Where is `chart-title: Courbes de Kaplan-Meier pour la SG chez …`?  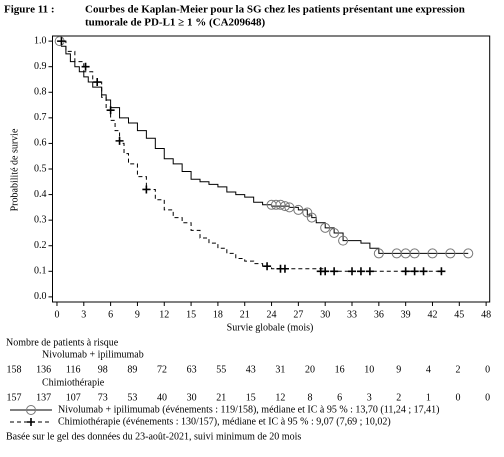 chart-title: Courbes de Kaplan-Meier pour la SG chez … is located at coordinates (275, 10).